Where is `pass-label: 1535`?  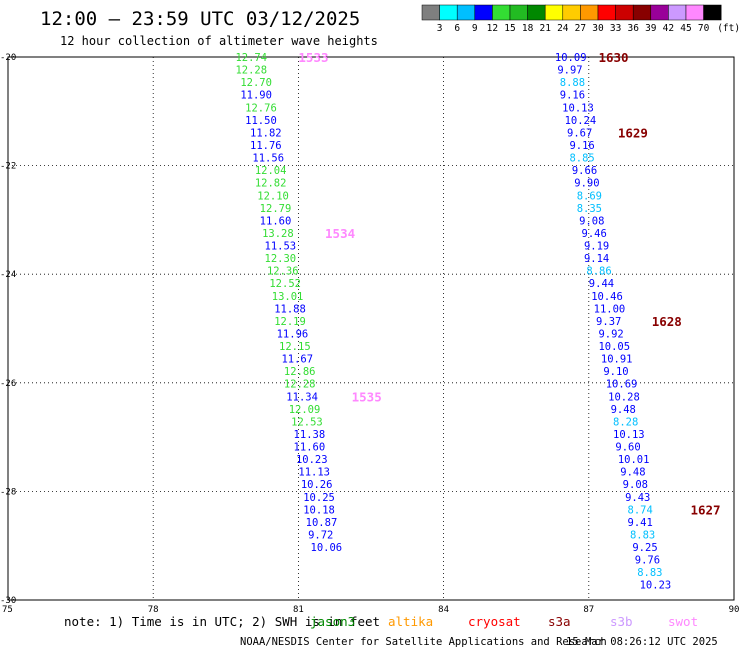
pass-label: 1535 is located at coordinates (367, 396).